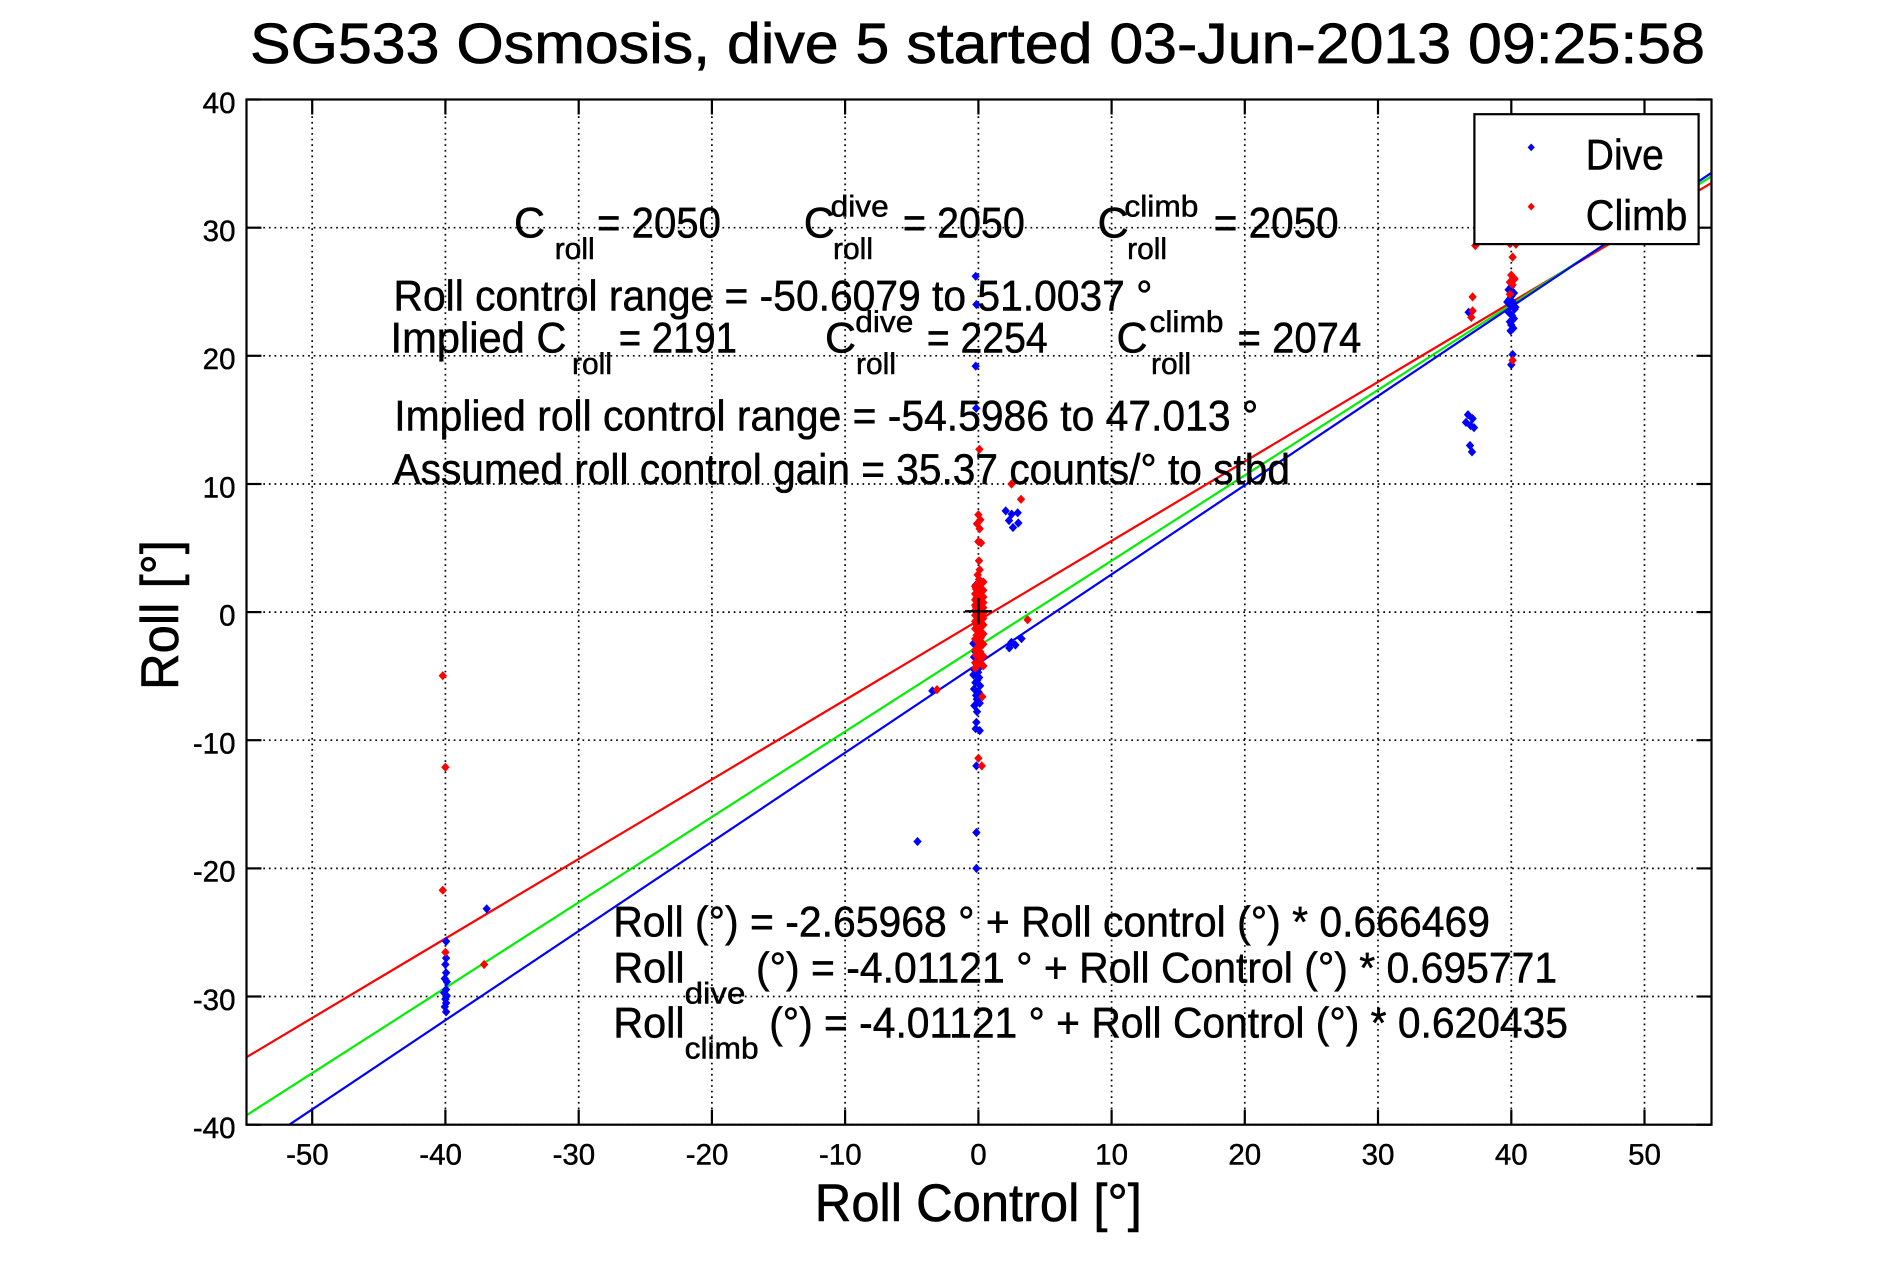  What do you see at coordinates (1625, 156) in the screenshot?
I see `svg-text: Dive` at bounding box center [1625, 156].